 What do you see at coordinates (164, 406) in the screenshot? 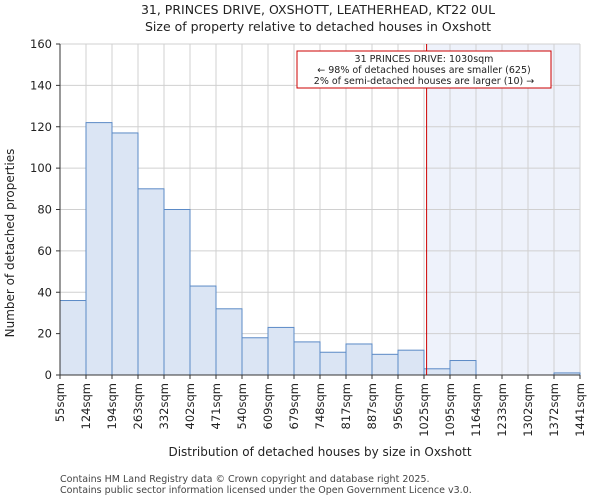
I see `x-tick-label: 332sqm` at bounding box center [164, 406].